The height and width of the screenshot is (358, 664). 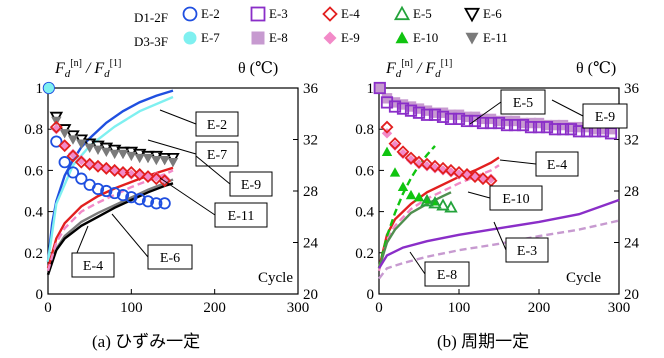 What do you see at coordinates (258, 68) in the screenshot?
I see `right-axis-label-a: θ (℃)` at bounding box center [258, 68].